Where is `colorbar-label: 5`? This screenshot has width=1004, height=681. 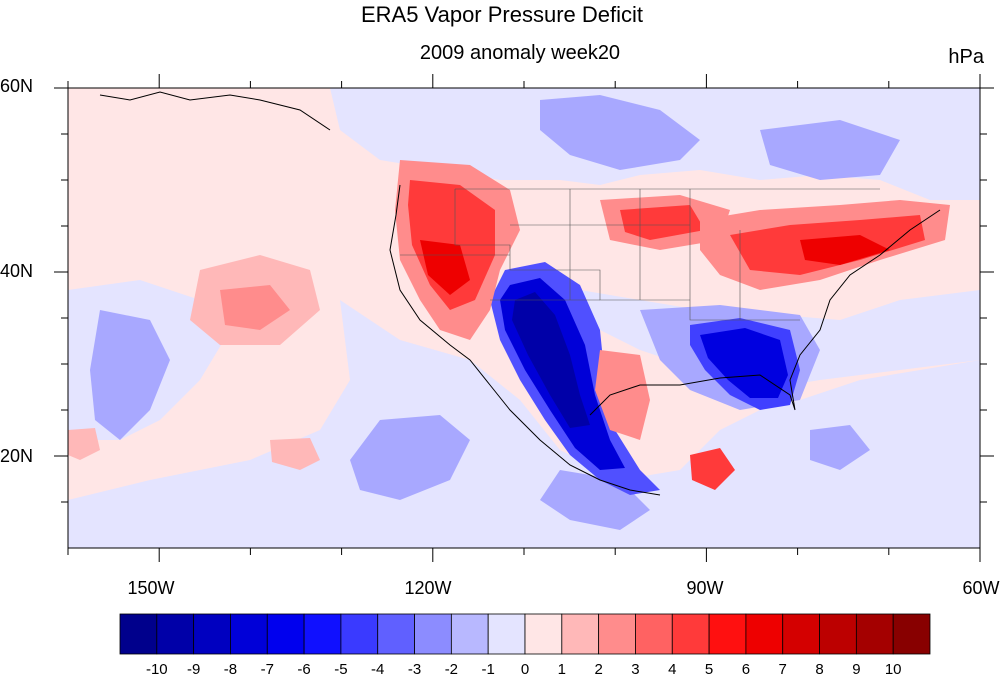 colorbar-label: 5 is located at coordinates (709, 669).